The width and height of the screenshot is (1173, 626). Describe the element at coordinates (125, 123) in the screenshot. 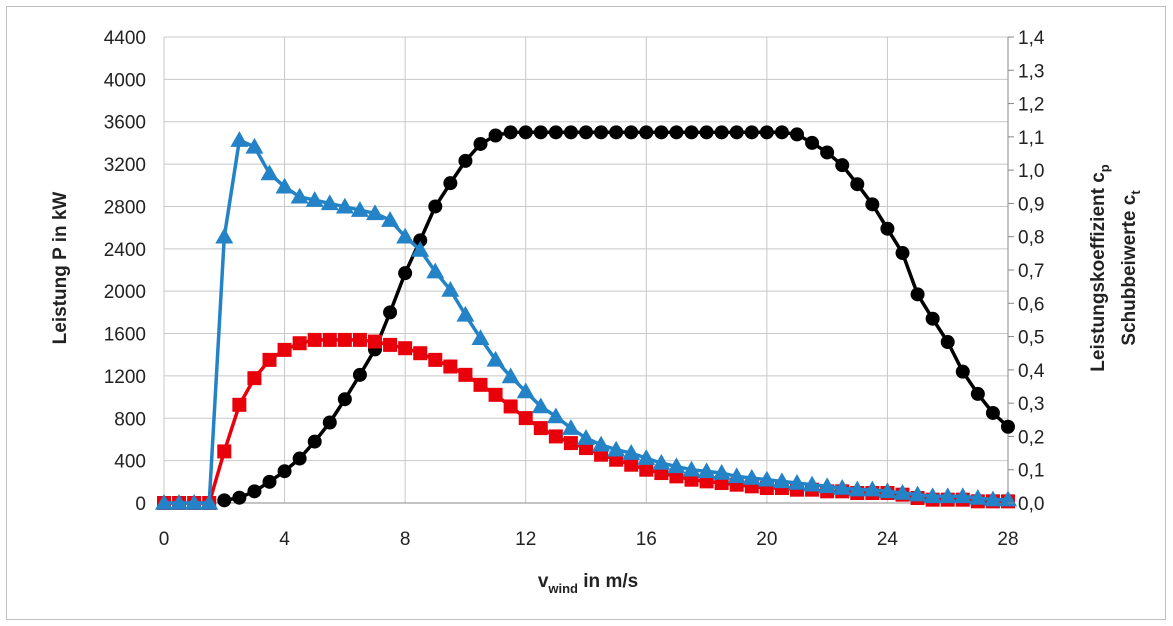

I see `y-left-tick-label: 3600` at that location.